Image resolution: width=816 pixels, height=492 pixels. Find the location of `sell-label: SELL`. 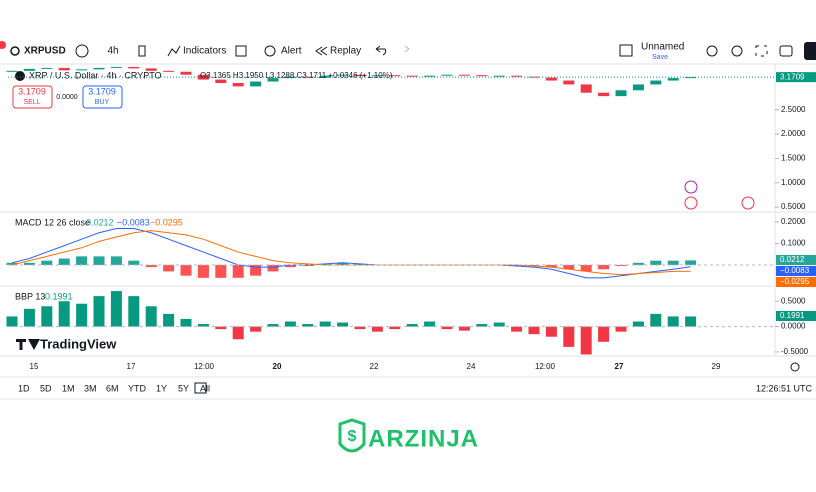

sell-label: SELL is located at coordinates (31, 102).